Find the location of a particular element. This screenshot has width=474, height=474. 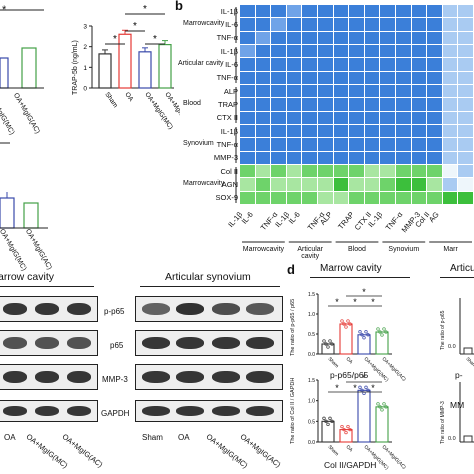

wb-right-title: Articular synovium is located at coordinates (208, 277).